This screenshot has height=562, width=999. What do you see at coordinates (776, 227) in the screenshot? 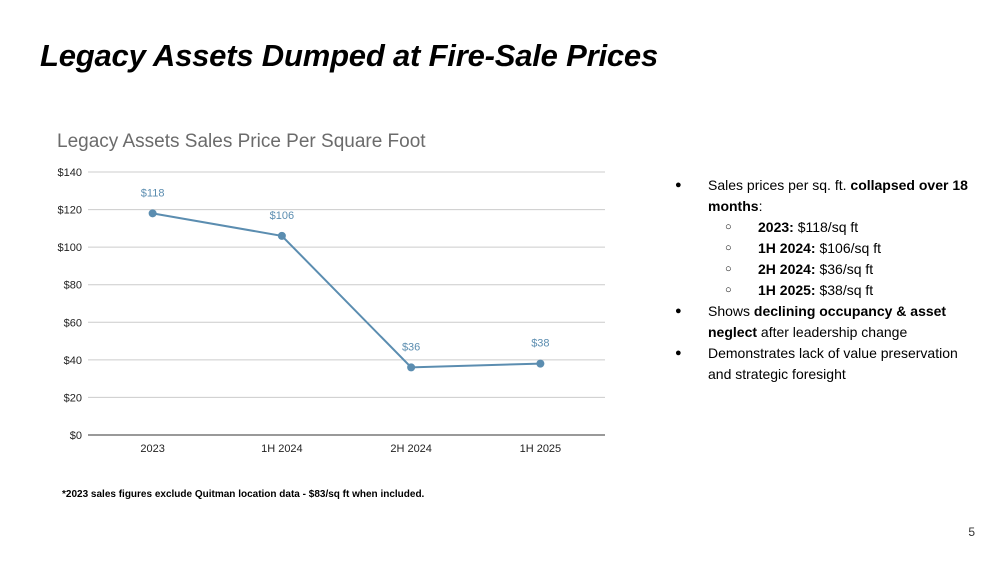
I see `sub-bullet-label: 2023:` at bounding box center [776, 227].